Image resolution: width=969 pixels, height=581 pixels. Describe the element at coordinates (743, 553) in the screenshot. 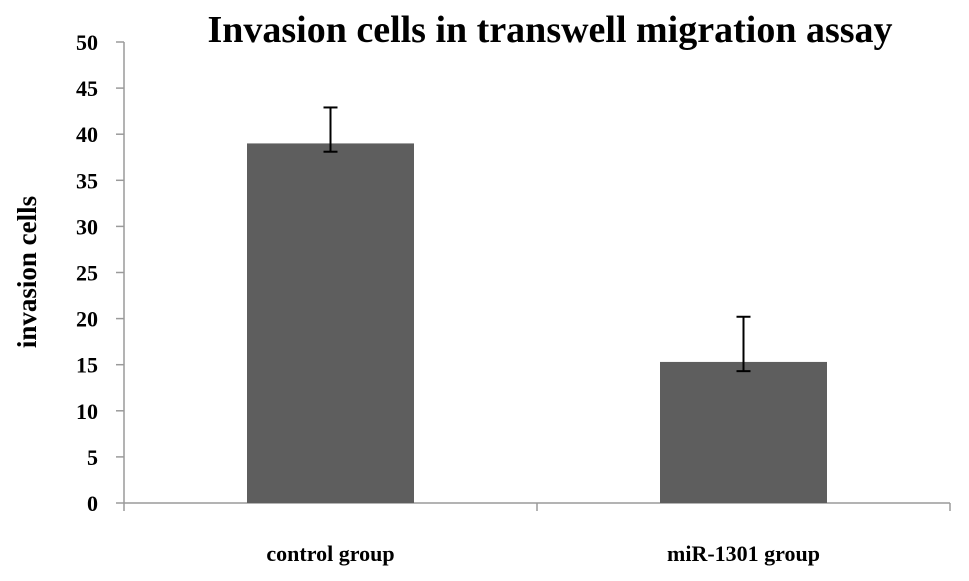

I see `x-category-label: miR-1301 group` at that location.